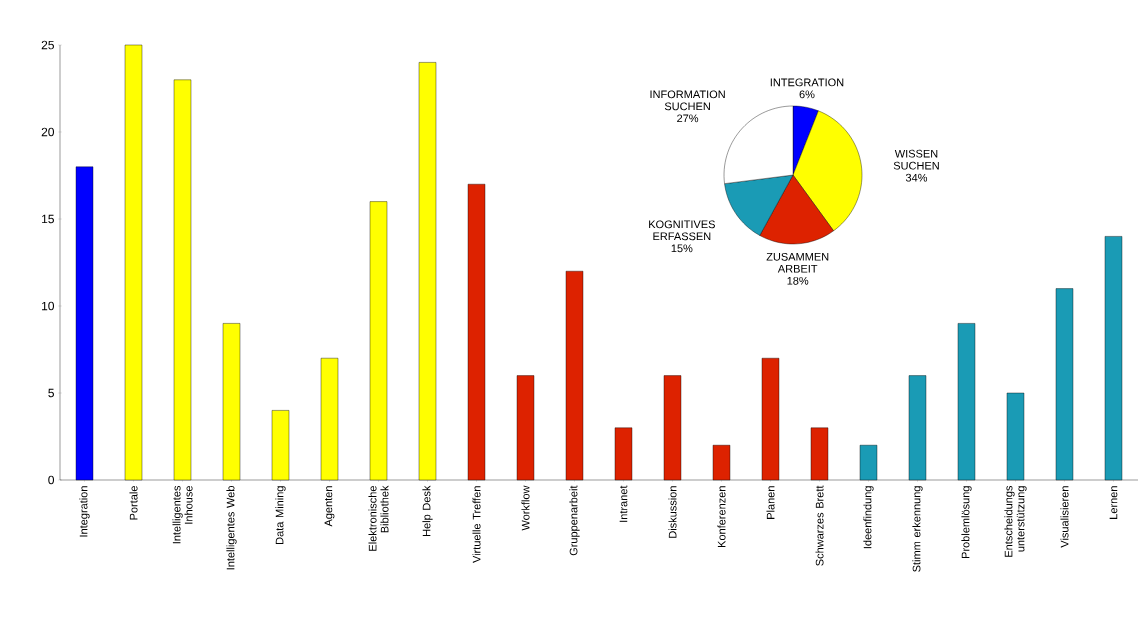 The width and height of the screenshot is (1142, 641). Describe the element at coordinates (807, 82) in the screenshot. I see `slice-label: INTEGRATION` at that location.